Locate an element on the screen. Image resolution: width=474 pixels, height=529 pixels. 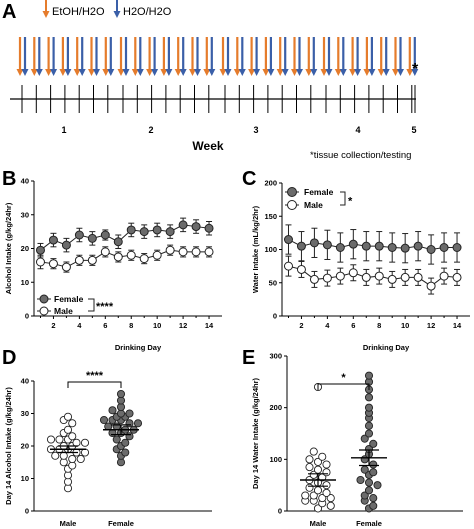
arrow-etoh-w2-d6 is located at coordinates (192, 56).